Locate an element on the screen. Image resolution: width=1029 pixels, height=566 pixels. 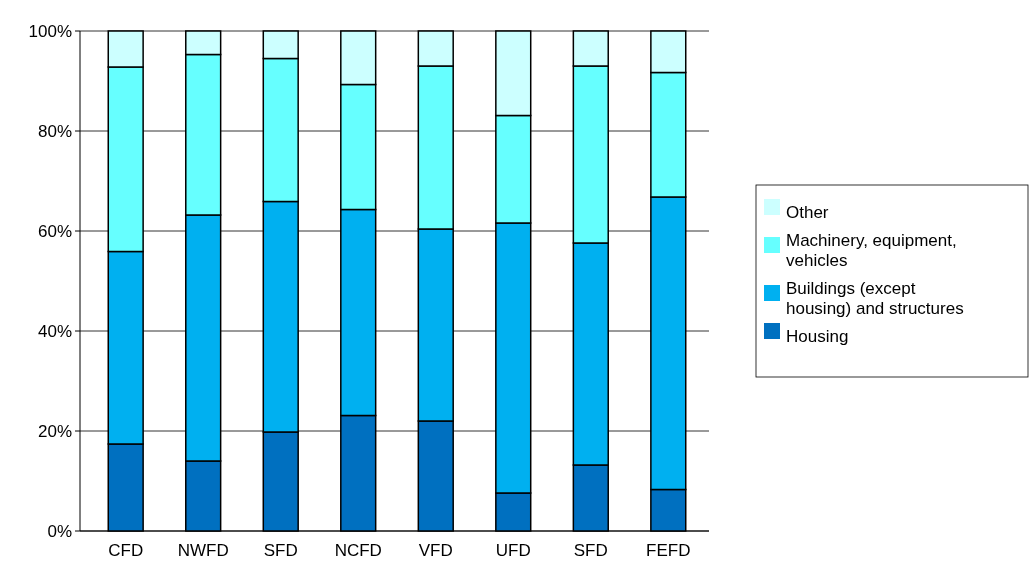
legend-label: Other is located at coordinates (807, 213).